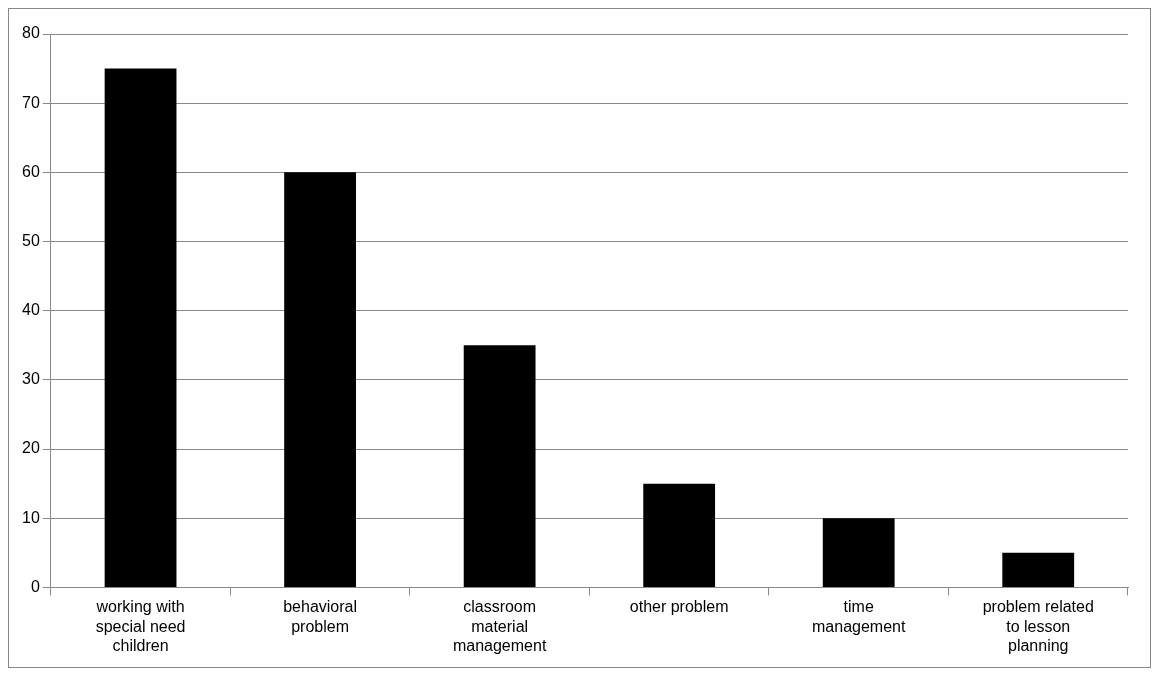 Image resolution: width=1159 pixels, height=676 pixels. What do you see at coordinates (31, 517) in the screenshot?
I see `y-tick-label: 10` at bounding box center [31, 517].